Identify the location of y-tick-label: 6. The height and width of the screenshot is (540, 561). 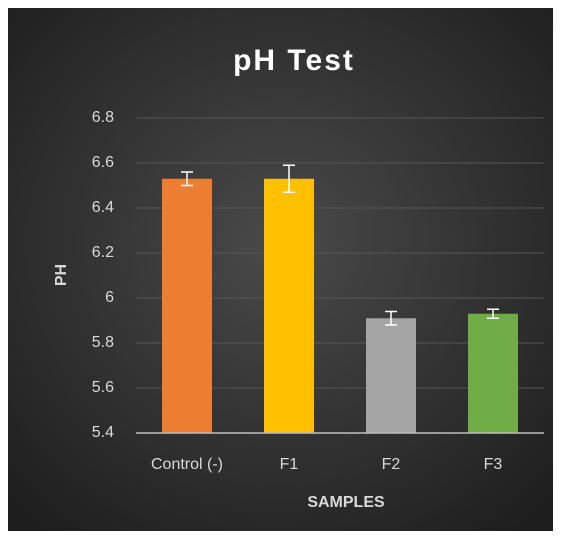
(109, 297).